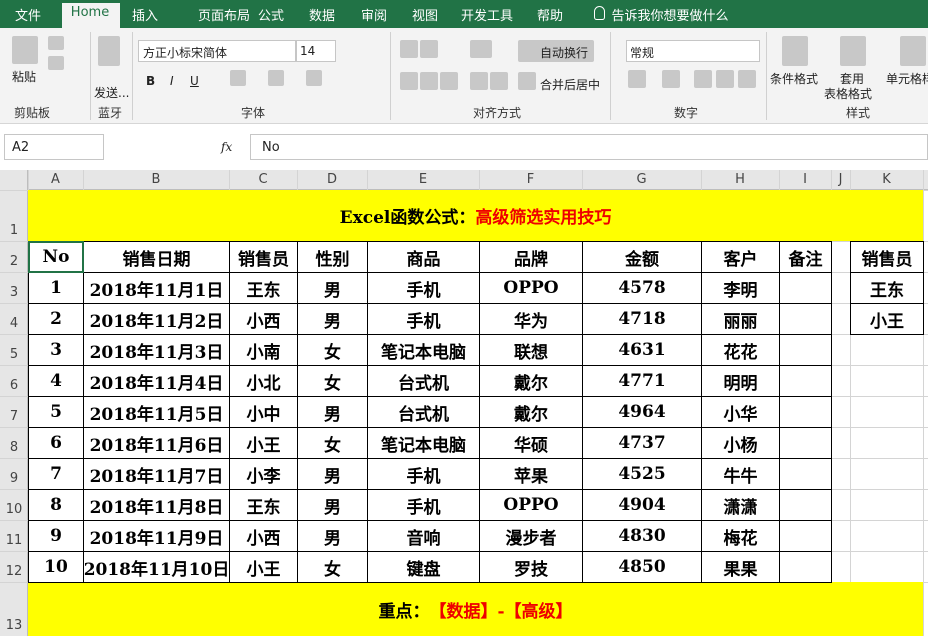 Image resolution: width=928 pixels, height=636 pixels. Describe the element at coordinates (740, 319) in the screenshot. I see `table-cell: 丽丽` at that location.